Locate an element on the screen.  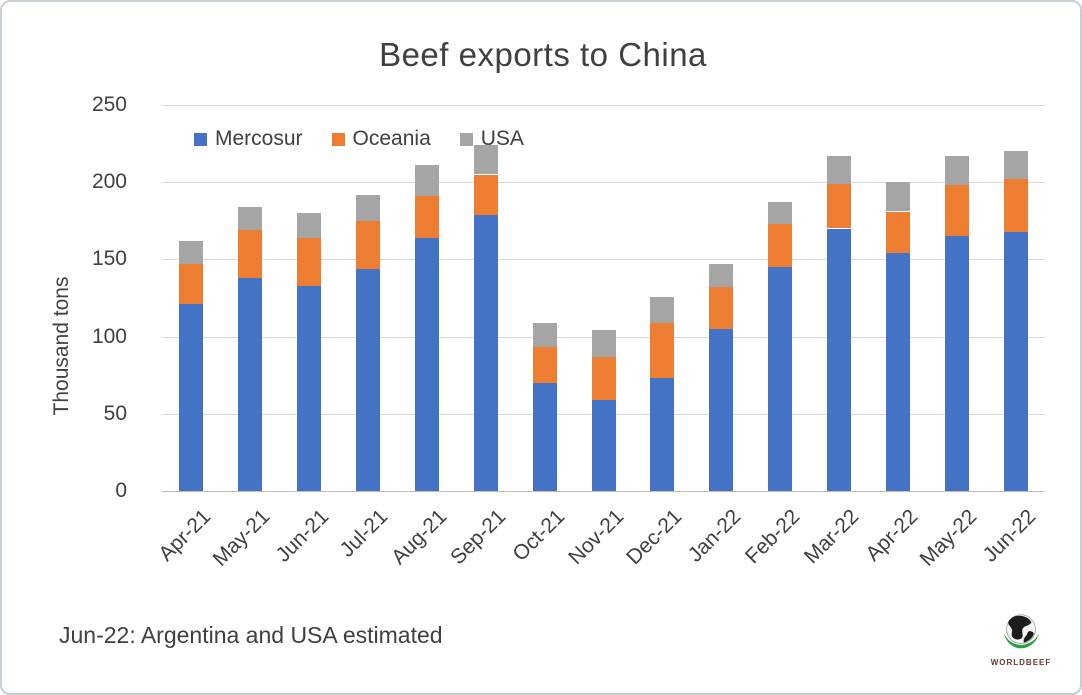
legend-item-usa: USA is located at coordinates (491, 139).